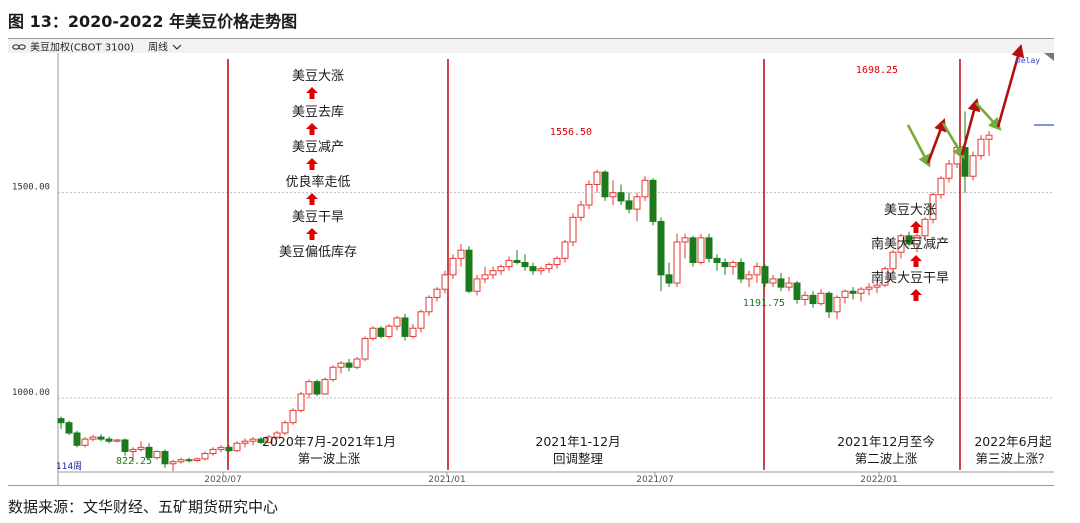  I want to click on period-count-label: 114周, so click(69, 466).